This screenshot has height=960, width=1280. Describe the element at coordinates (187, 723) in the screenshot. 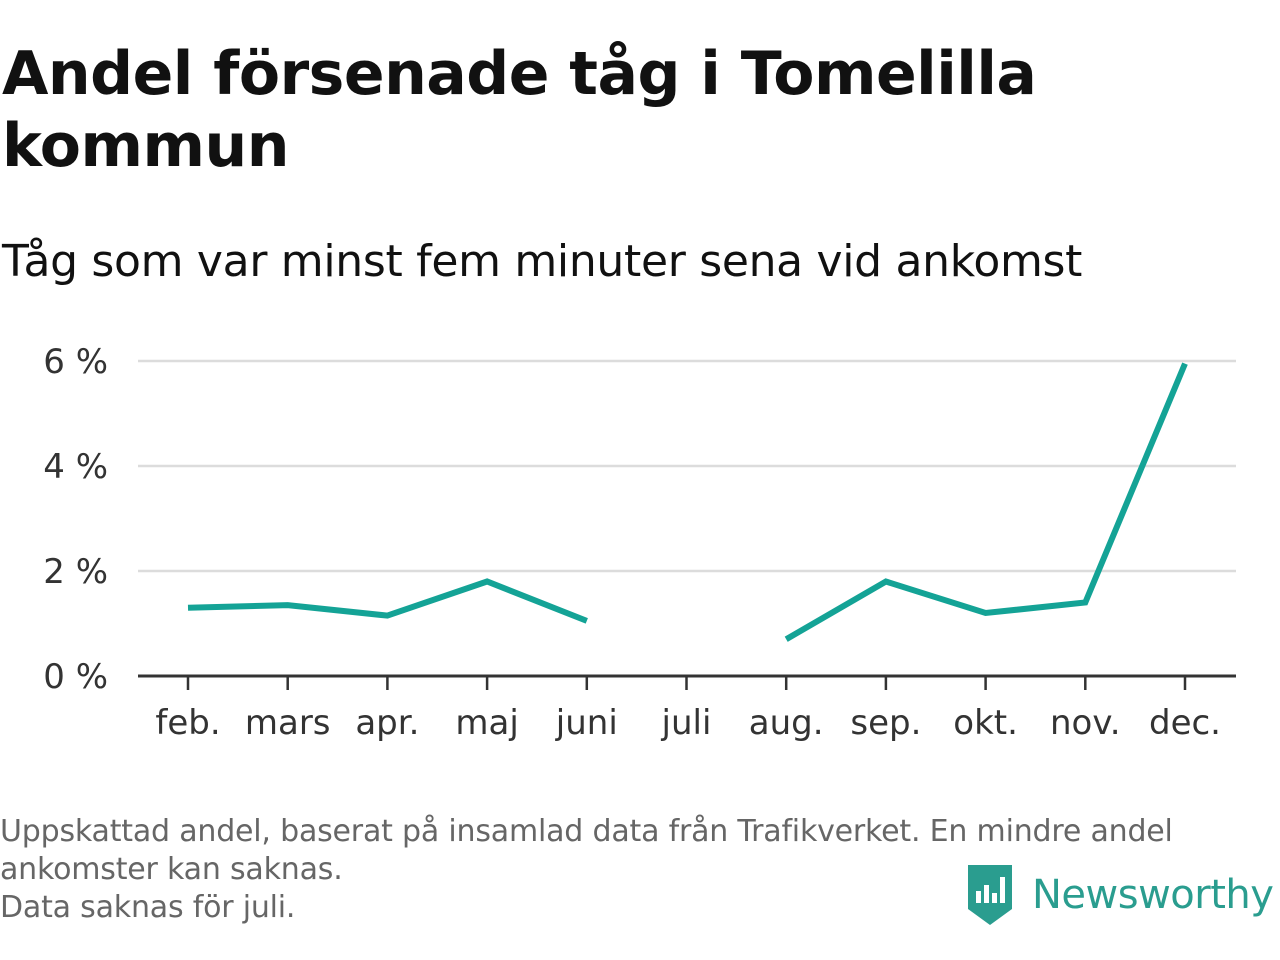

I see `x-tick-label: feb.` at that location.